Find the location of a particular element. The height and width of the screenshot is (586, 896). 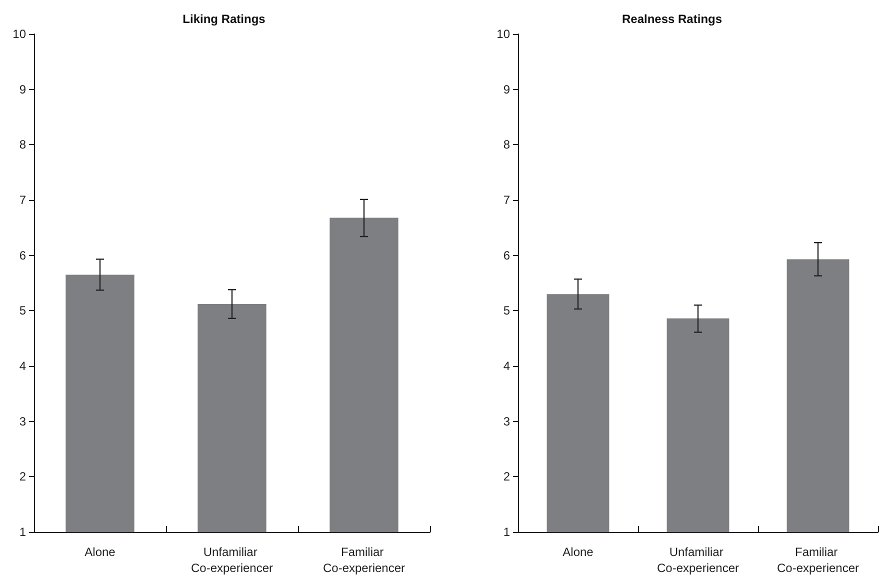

chart-title: Realness Ratings is located at coordinates (672, 19).